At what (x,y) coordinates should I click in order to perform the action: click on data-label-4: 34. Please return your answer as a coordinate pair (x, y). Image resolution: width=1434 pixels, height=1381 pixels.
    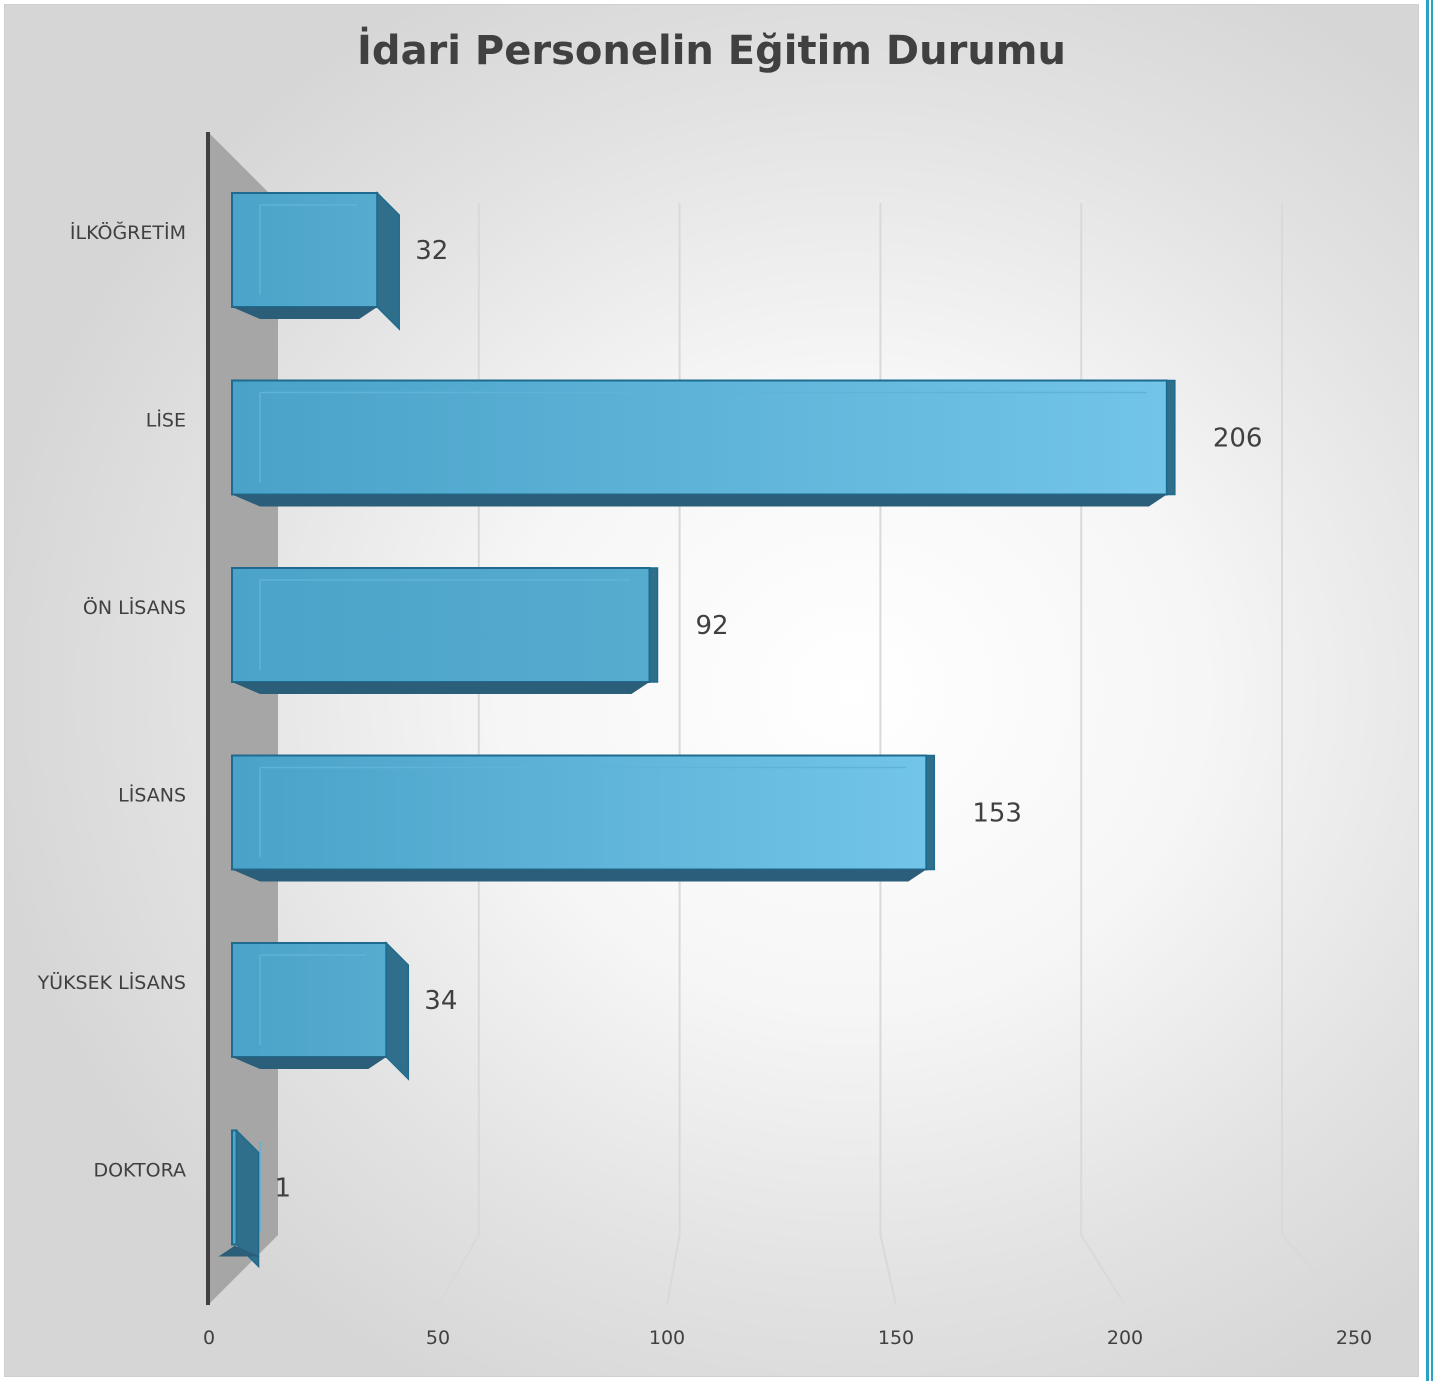
    Looking at the image, I should click on (440, 1001).